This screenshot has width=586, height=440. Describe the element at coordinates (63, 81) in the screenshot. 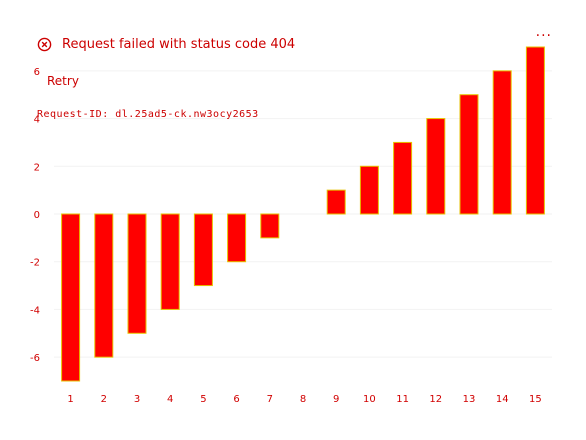

I see `retry-button: Retry` at that location.